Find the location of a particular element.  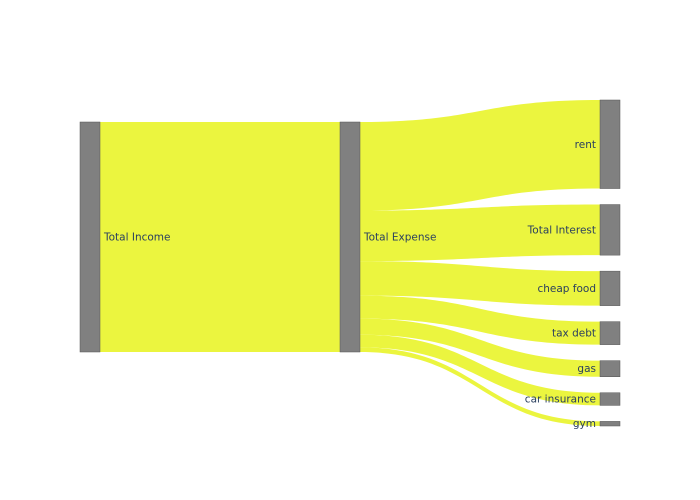

sankey-link-expense-to-food is located at coordinates (480, 283).